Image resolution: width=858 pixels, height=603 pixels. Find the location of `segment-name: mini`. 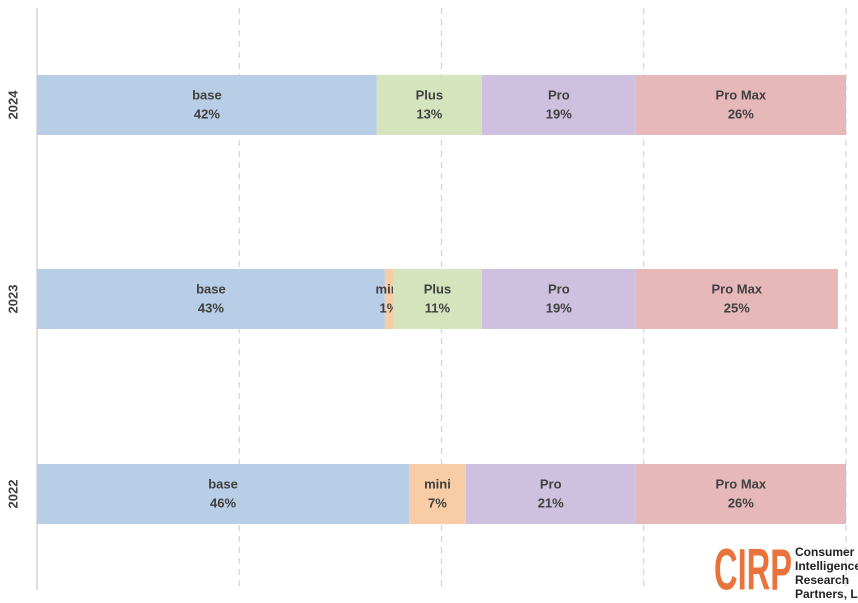

segment-name: mini is located at coordinates (437, 483).